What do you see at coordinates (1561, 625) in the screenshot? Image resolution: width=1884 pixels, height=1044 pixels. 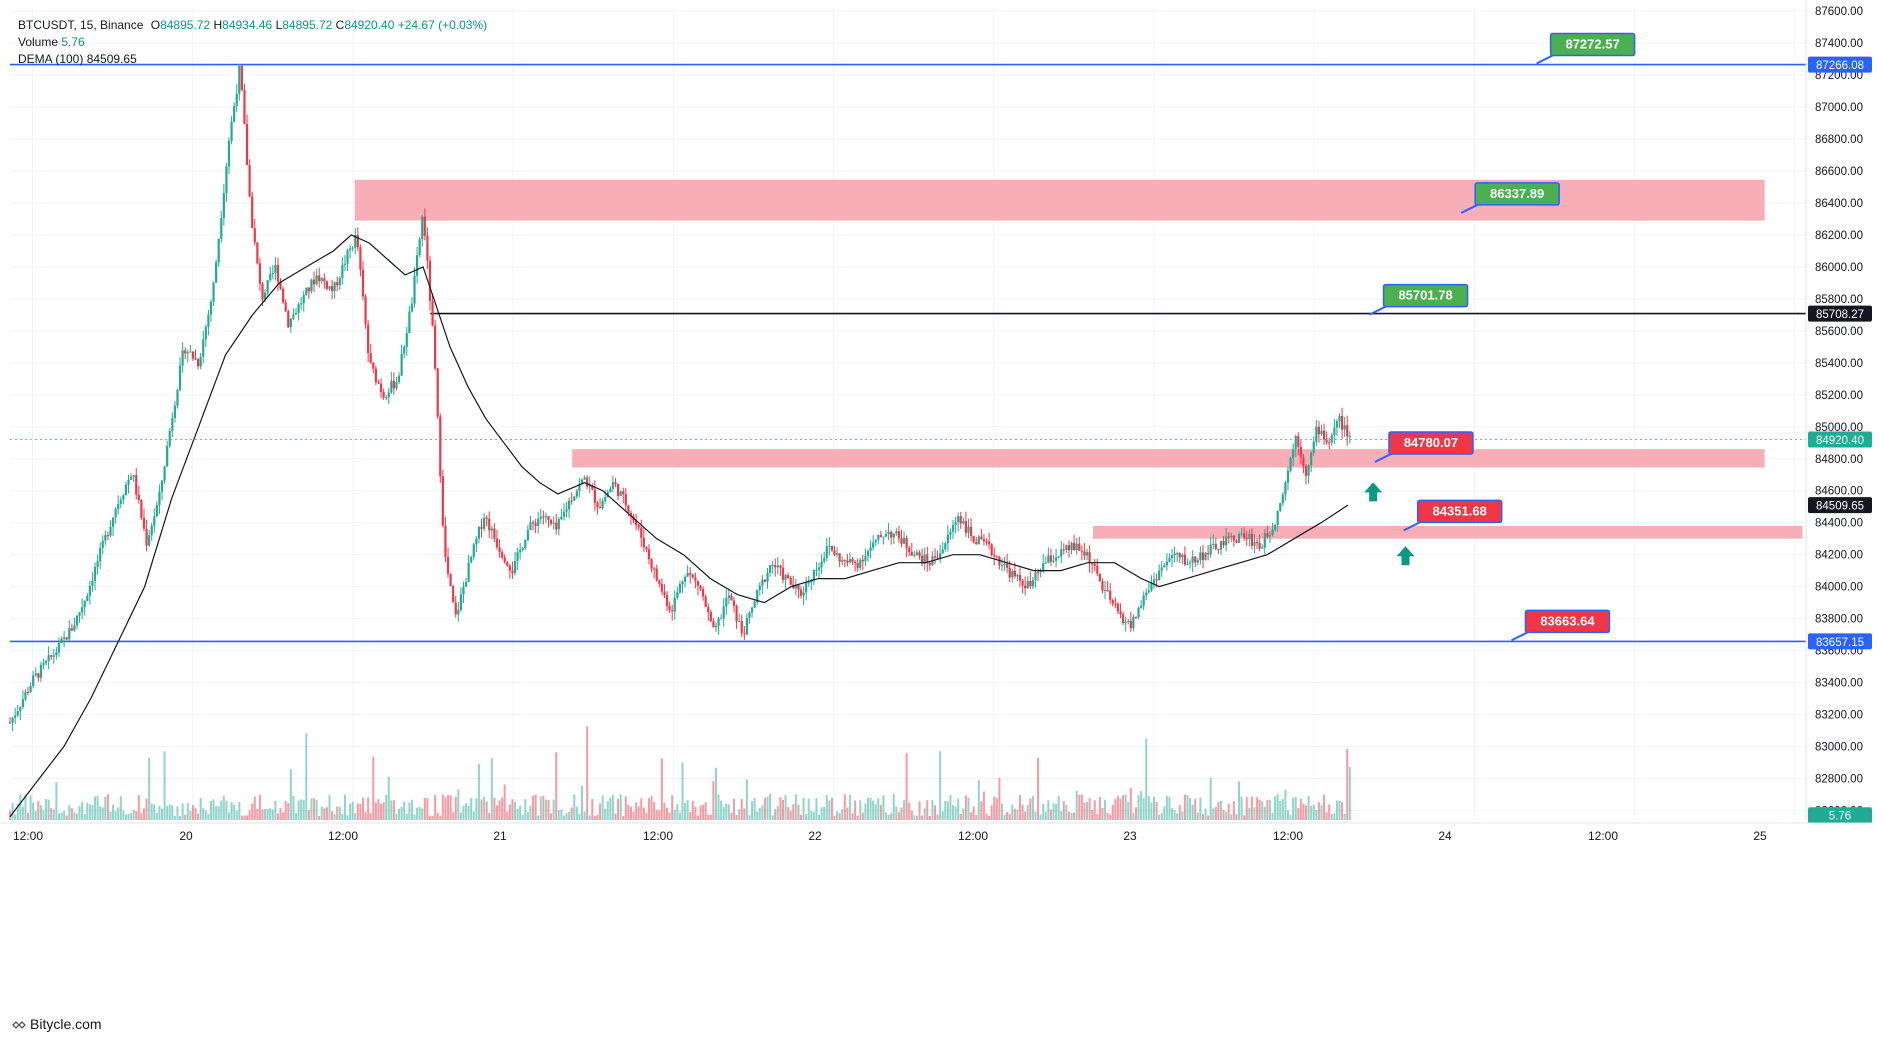 I see `price-callout: 83663.64` at bounding box center [1561, 625].